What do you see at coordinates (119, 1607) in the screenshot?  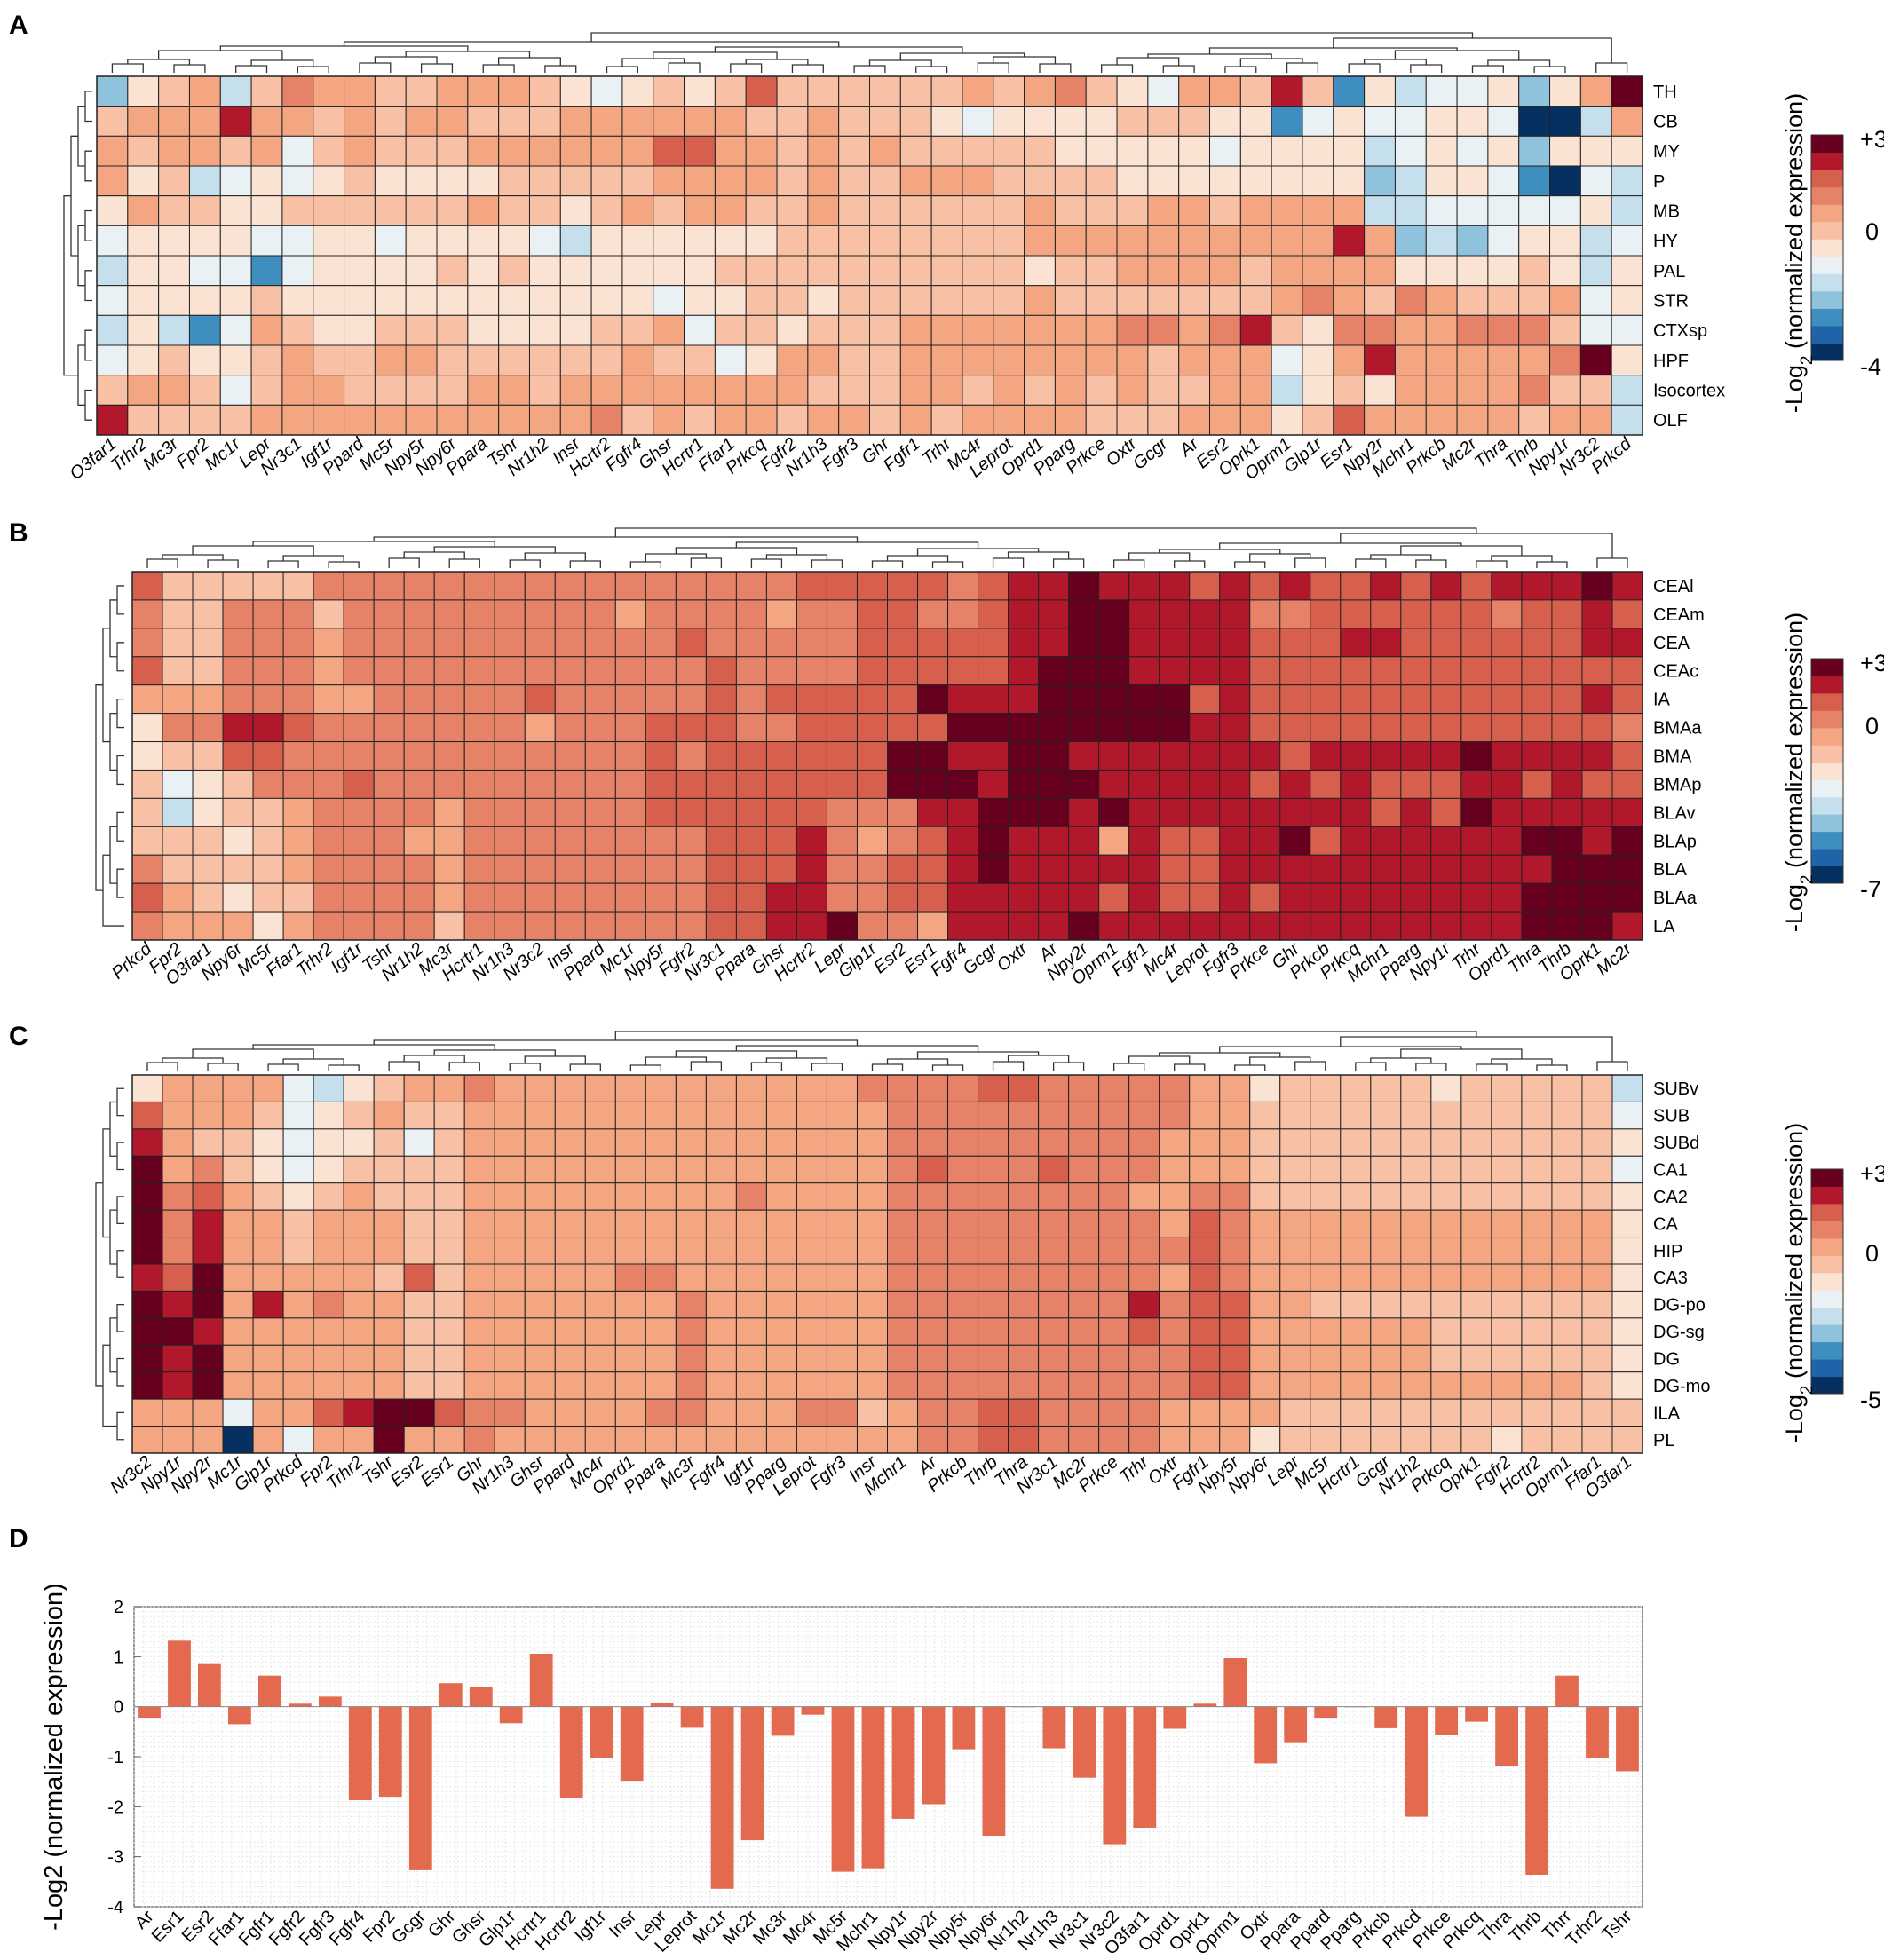 I see `y-tick-label: 2` at bounding box center [119, 1607].